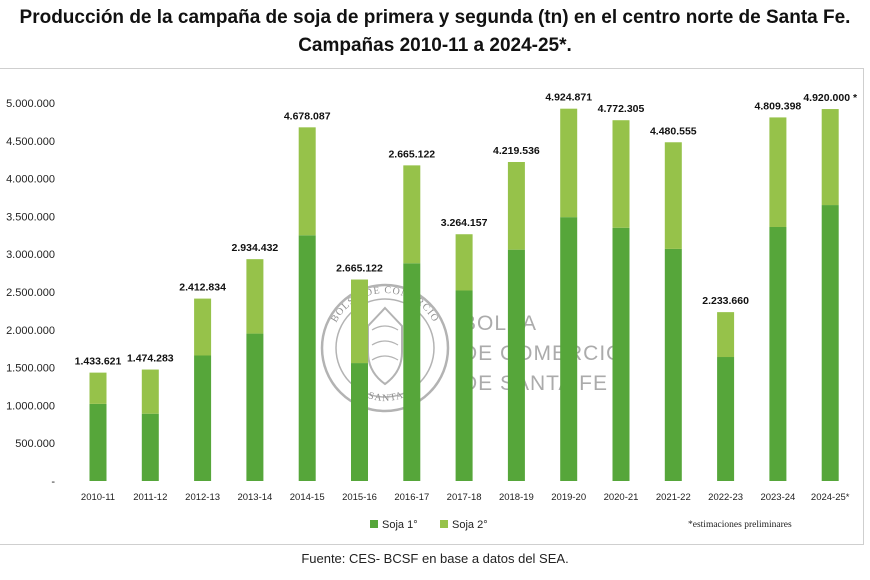 This screenshot has height=580, width=870. Describe the element at coordinates (307, 116) in the screenshot. I see `data-label: 4.678.087` at that location.